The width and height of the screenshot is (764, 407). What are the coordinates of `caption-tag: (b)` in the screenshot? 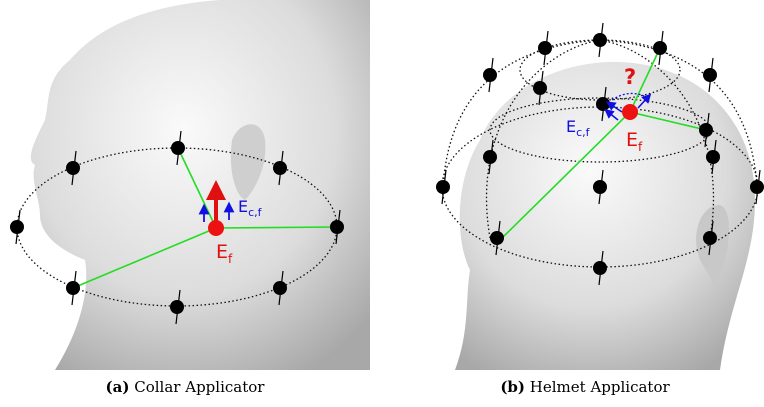 It's located at (512, 387).